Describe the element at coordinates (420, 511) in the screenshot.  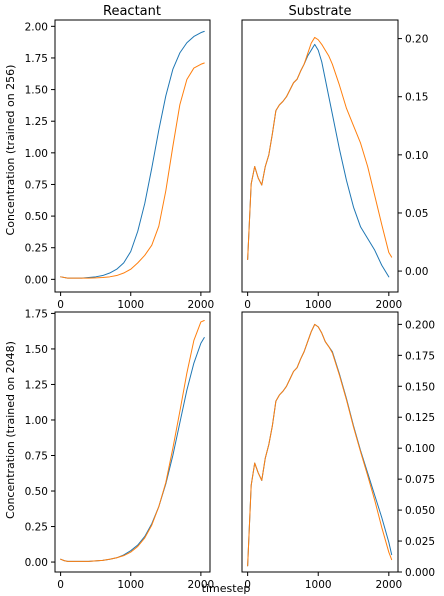
I see `y-tick-label: 0.050` at that location.